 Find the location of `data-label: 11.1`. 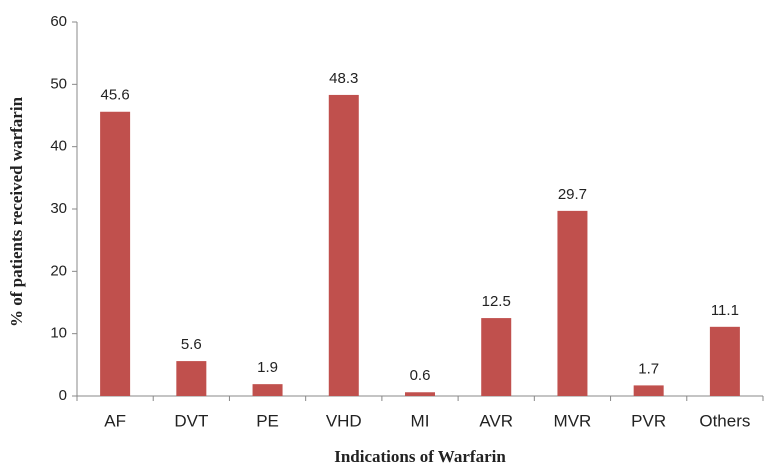

data-label: 11.1 is located at coordinates (725, 310).